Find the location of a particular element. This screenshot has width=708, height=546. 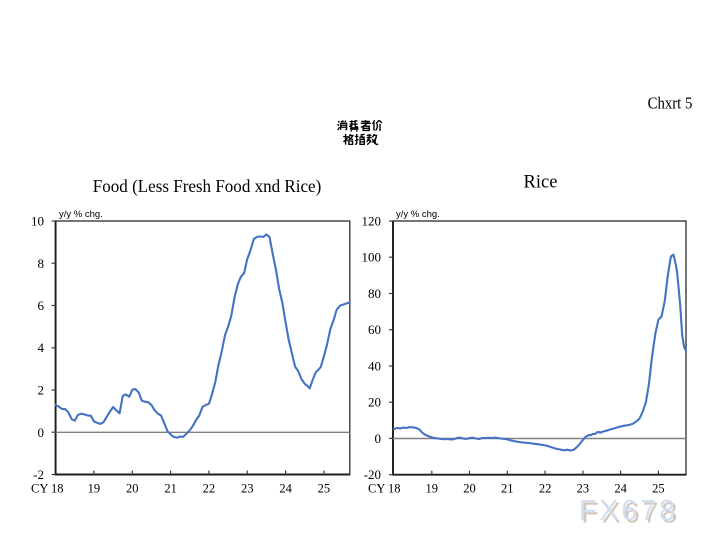

svg-text: 10 is located at coordinates (37, 221).